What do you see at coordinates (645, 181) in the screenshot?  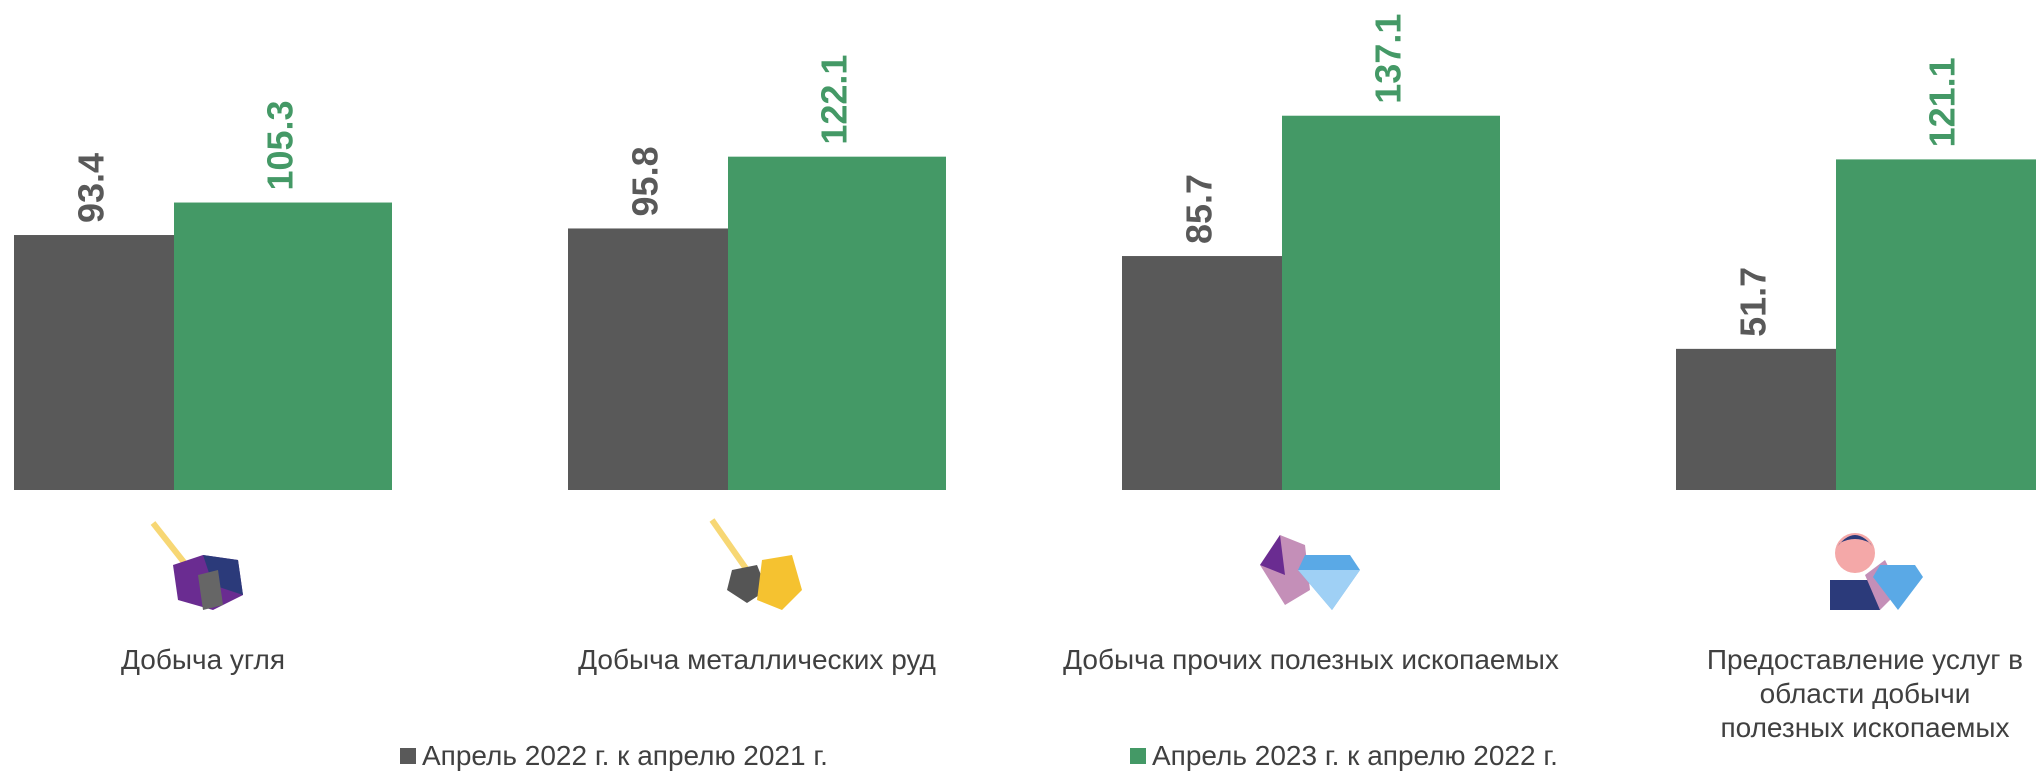 I see `data-label: 95.8` at bounding box center [645, 181].